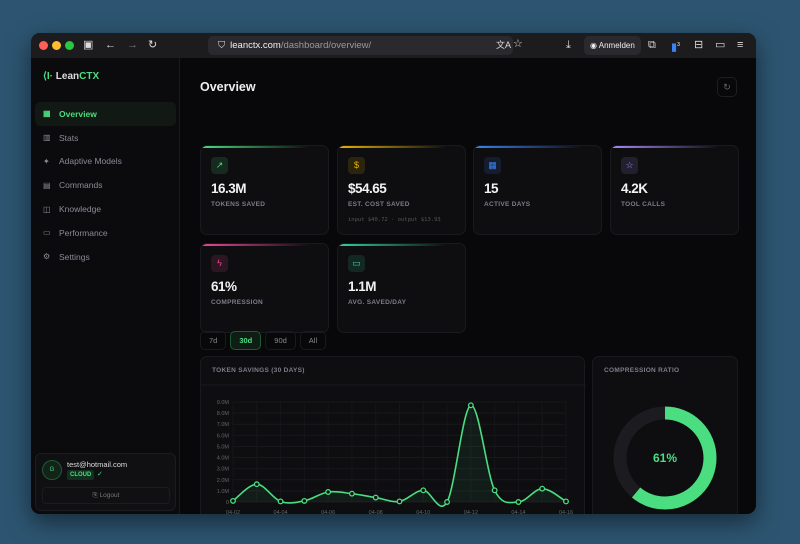 The image size is (800, 544). Describe the element at coordinates (81, 185) in the screenshot. I see `sidebar-item-label: Commands` at that location.